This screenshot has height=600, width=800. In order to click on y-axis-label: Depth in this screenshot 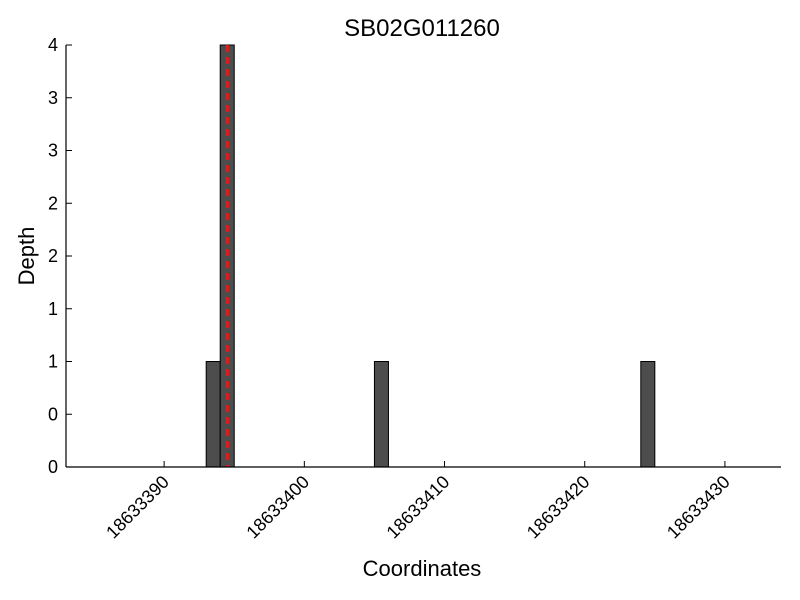, I will do `click(26, 256)`.